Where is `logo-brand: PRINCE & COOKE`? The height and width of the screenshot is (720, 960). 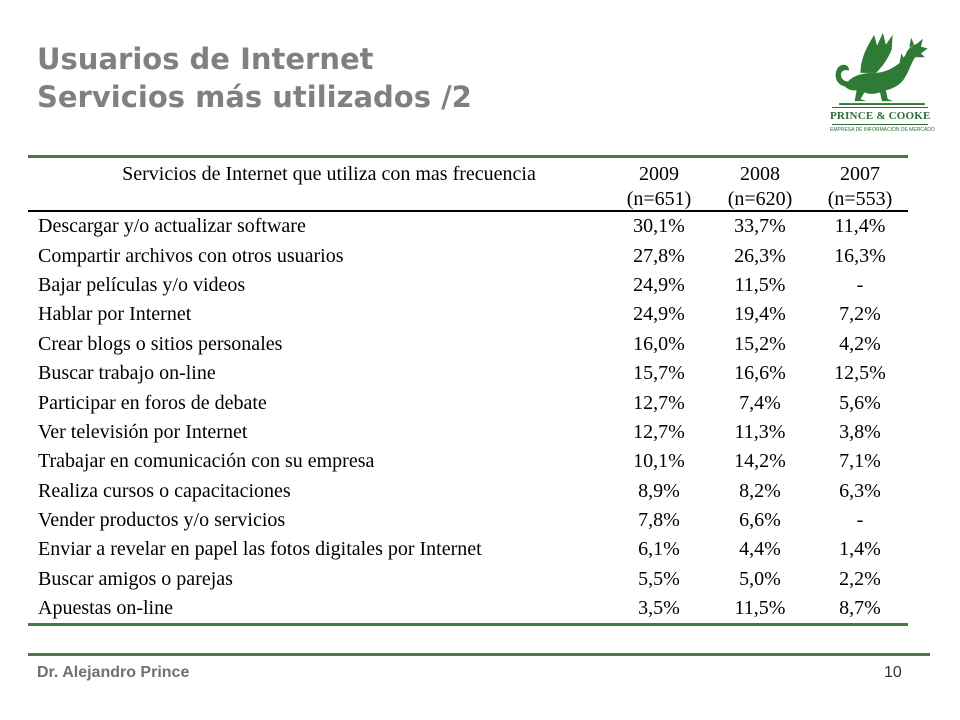
logo-brand: PRINCE & COOKE is located at coordinates (880, 116).